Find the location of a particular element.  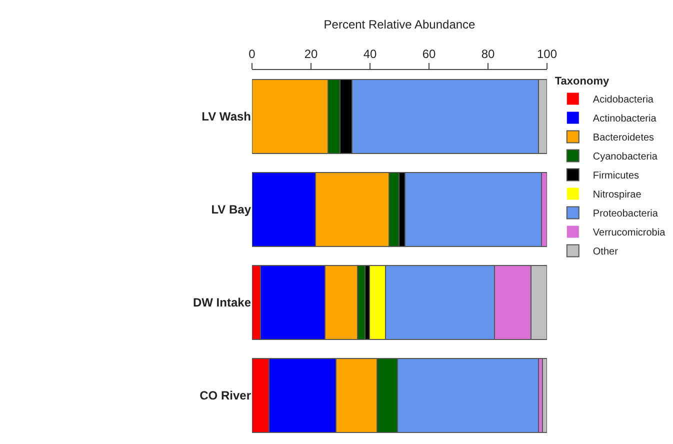

legend-label: Verrucomicrobia is located at coordinates (629, 233).